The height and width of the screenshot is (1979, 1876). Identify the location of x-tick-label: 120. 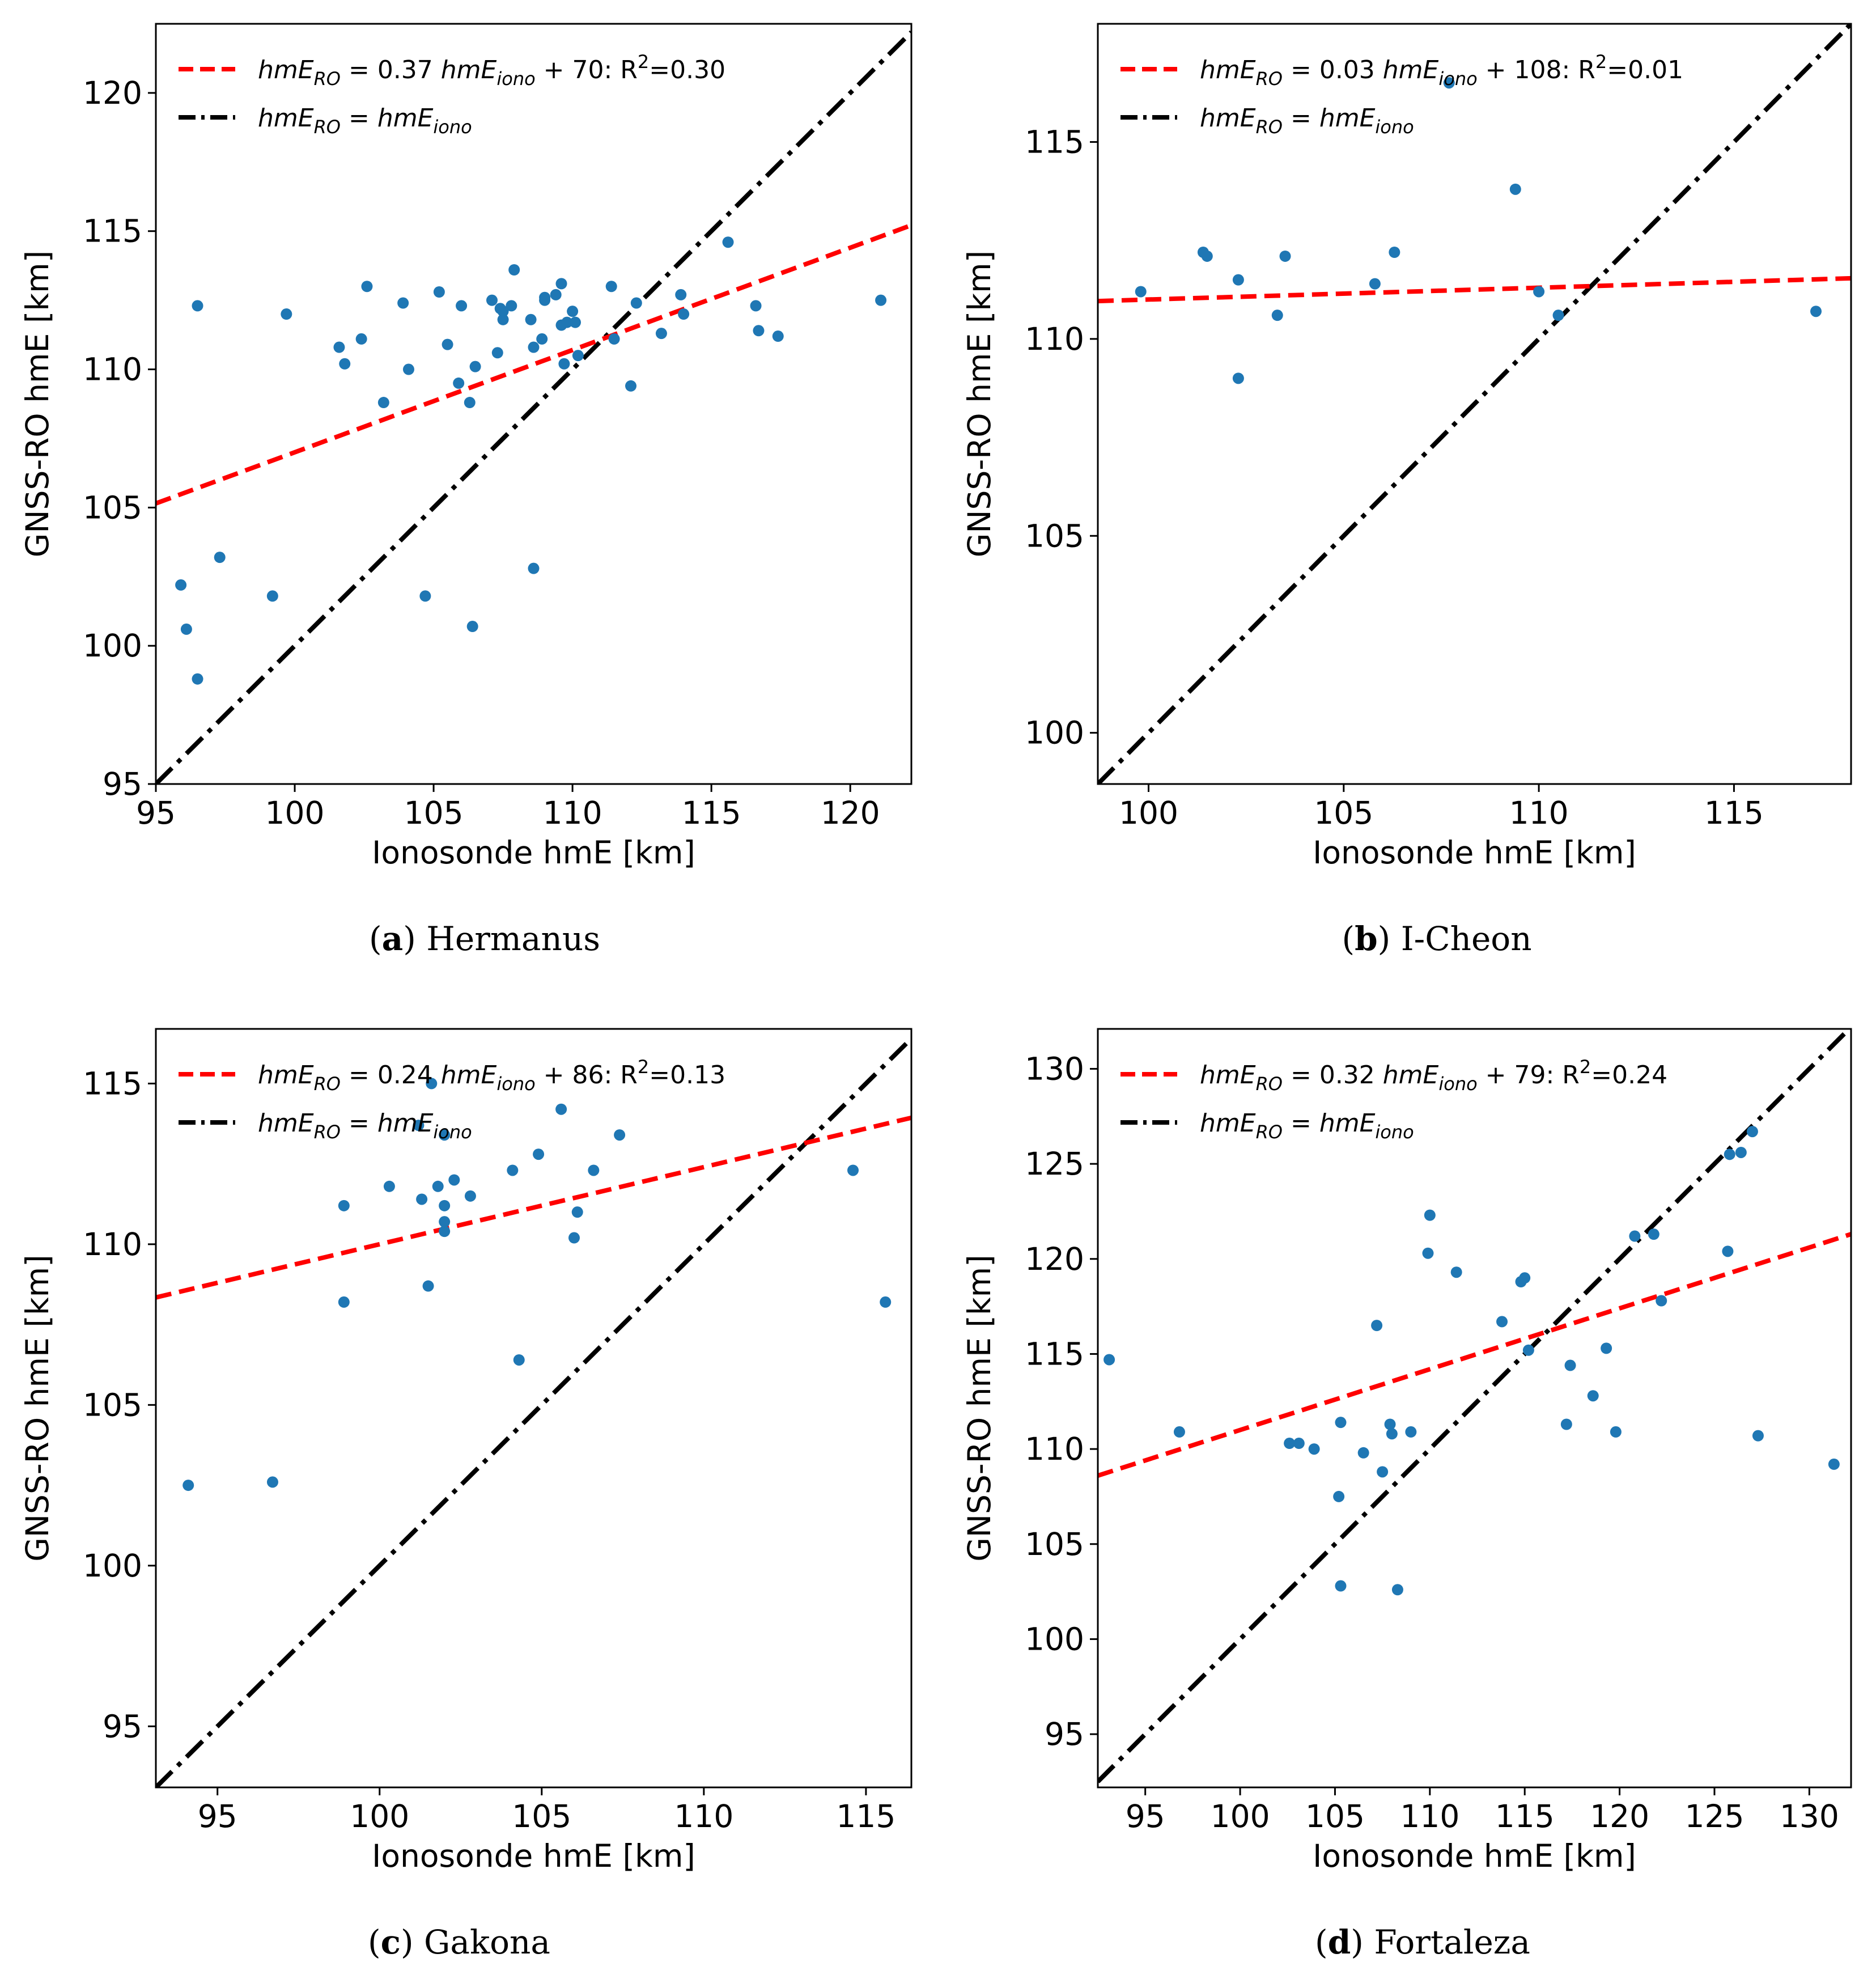
(1620, 1816).